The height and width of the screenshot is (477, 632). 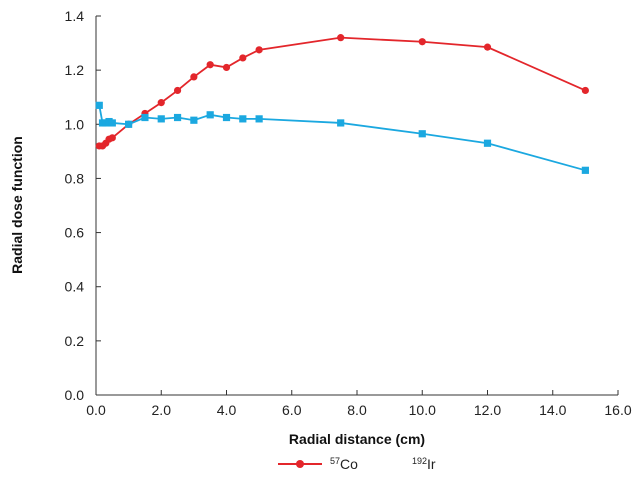 I want to click on x-tick-label: 6.0, so click(x=292, y=410).